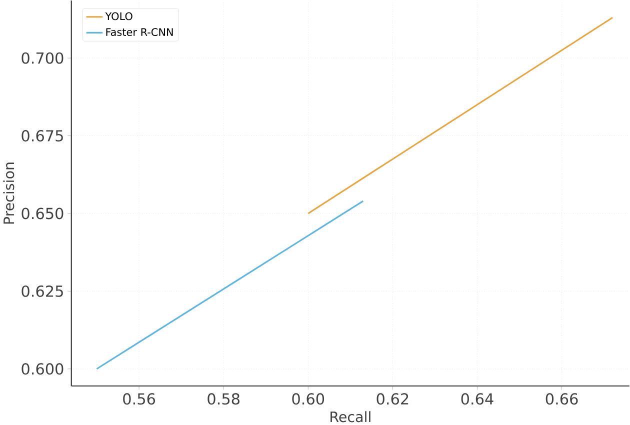 The height and width of the screenshot is (425, 630). Describe the element at coordinates (43, 368) in the screenshot. I see `y-tick-label: 0.600` at that location.